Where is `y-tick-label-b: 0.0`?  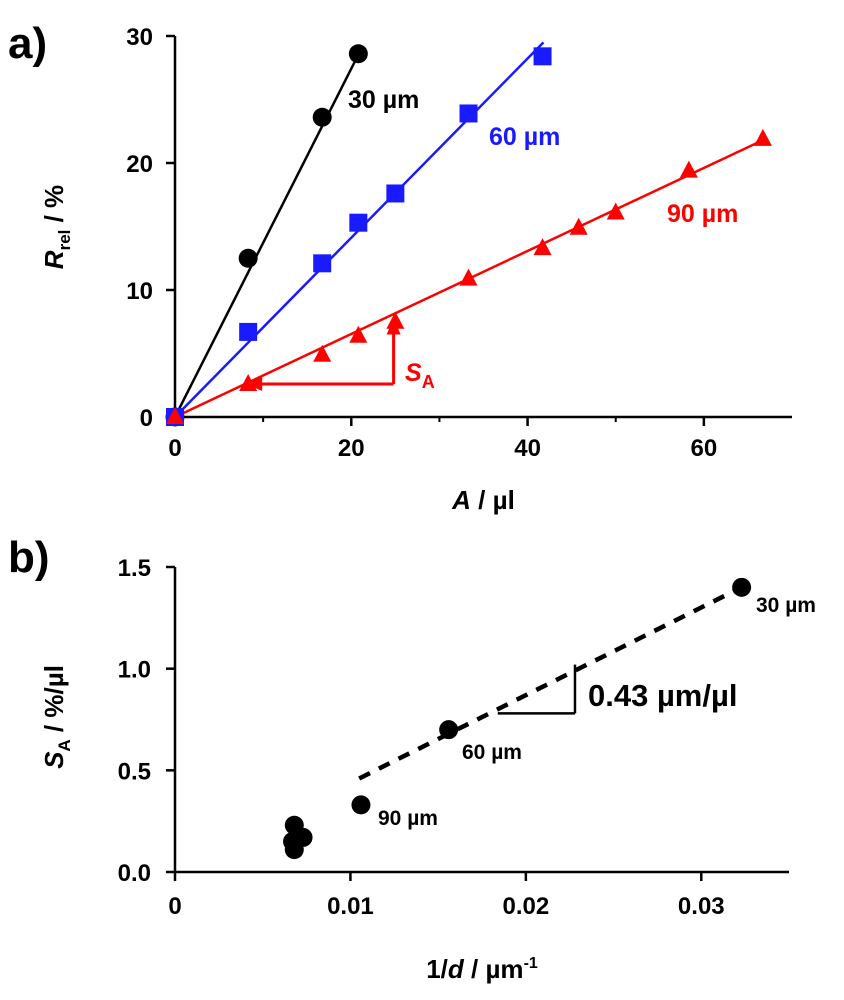 y-tick-label-b: 0.0 is located at coordinates (134, 873).